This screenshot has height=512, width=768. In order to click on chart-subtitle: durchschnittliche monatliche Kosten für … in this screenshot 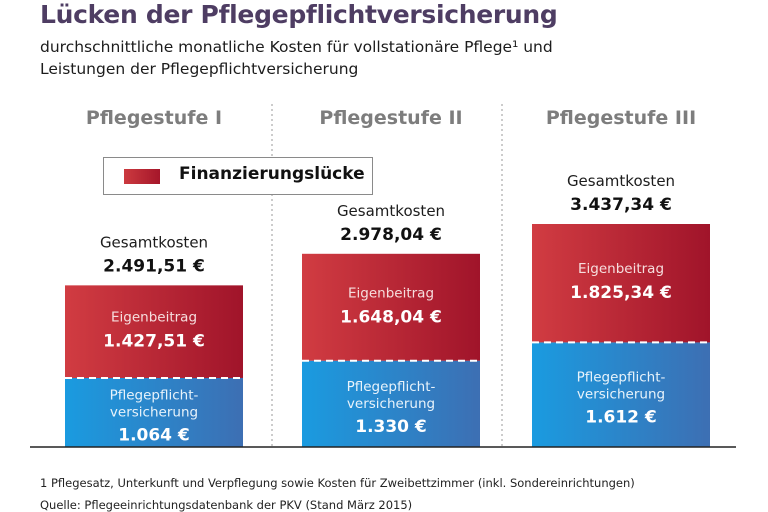, I will do `click(296, 58)`.